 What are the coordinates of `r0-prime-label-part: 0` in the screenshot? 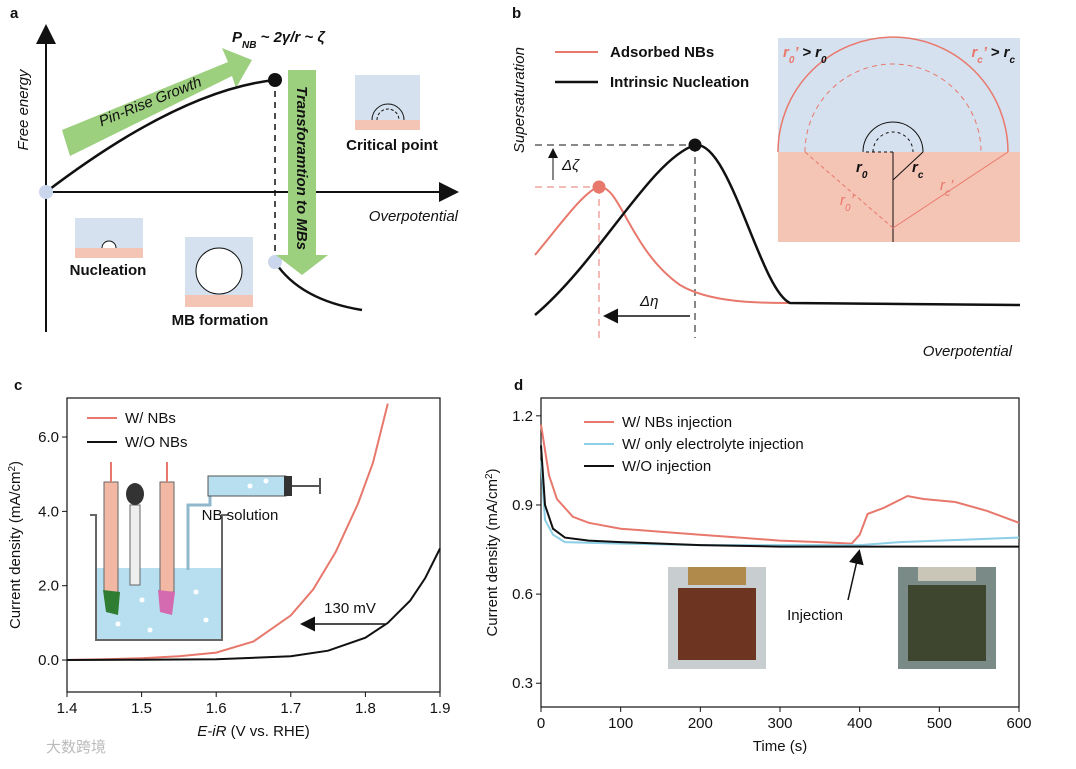 It's located at (848, 208).